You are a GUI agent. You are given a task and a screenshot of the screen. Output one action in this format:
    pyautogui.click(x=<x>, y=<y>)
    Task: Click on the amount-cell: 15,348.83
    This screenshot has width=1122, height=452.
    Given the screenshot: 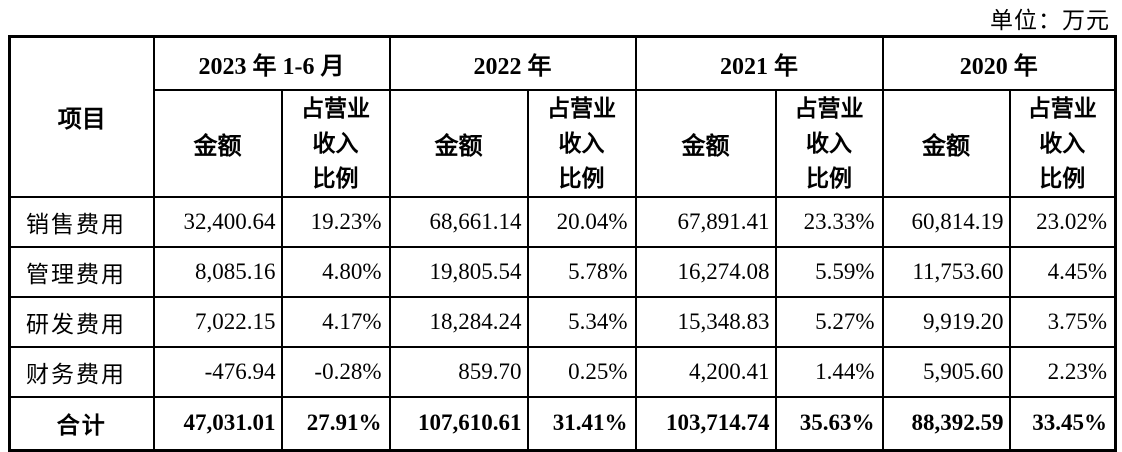 What is the action you would take?
    pyautogui.click(x=705, y=321)
    